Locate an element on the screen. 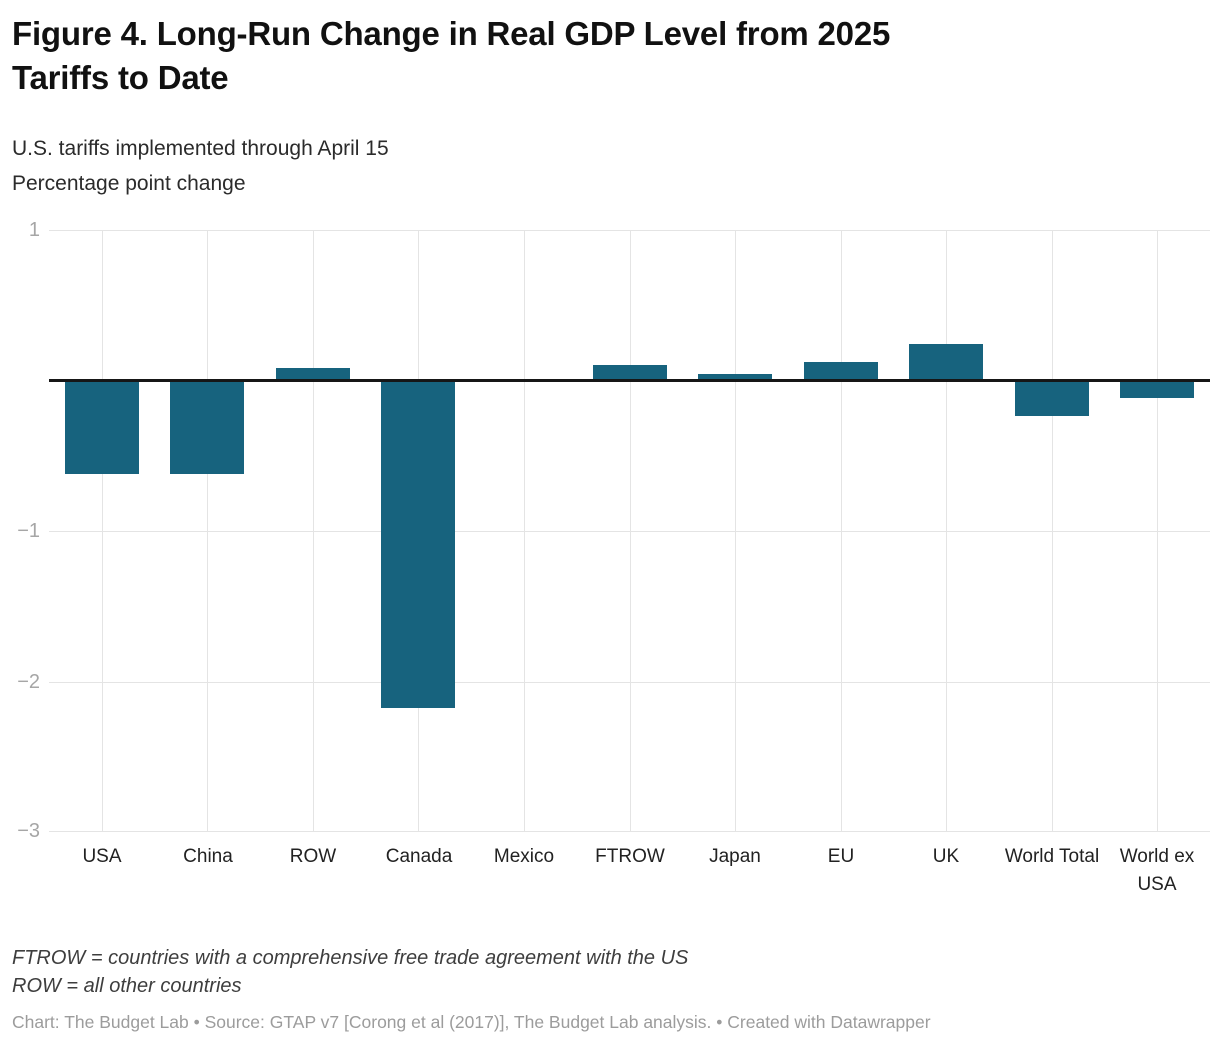  x-label-japan: Japan is located at coordinates (735, 857).